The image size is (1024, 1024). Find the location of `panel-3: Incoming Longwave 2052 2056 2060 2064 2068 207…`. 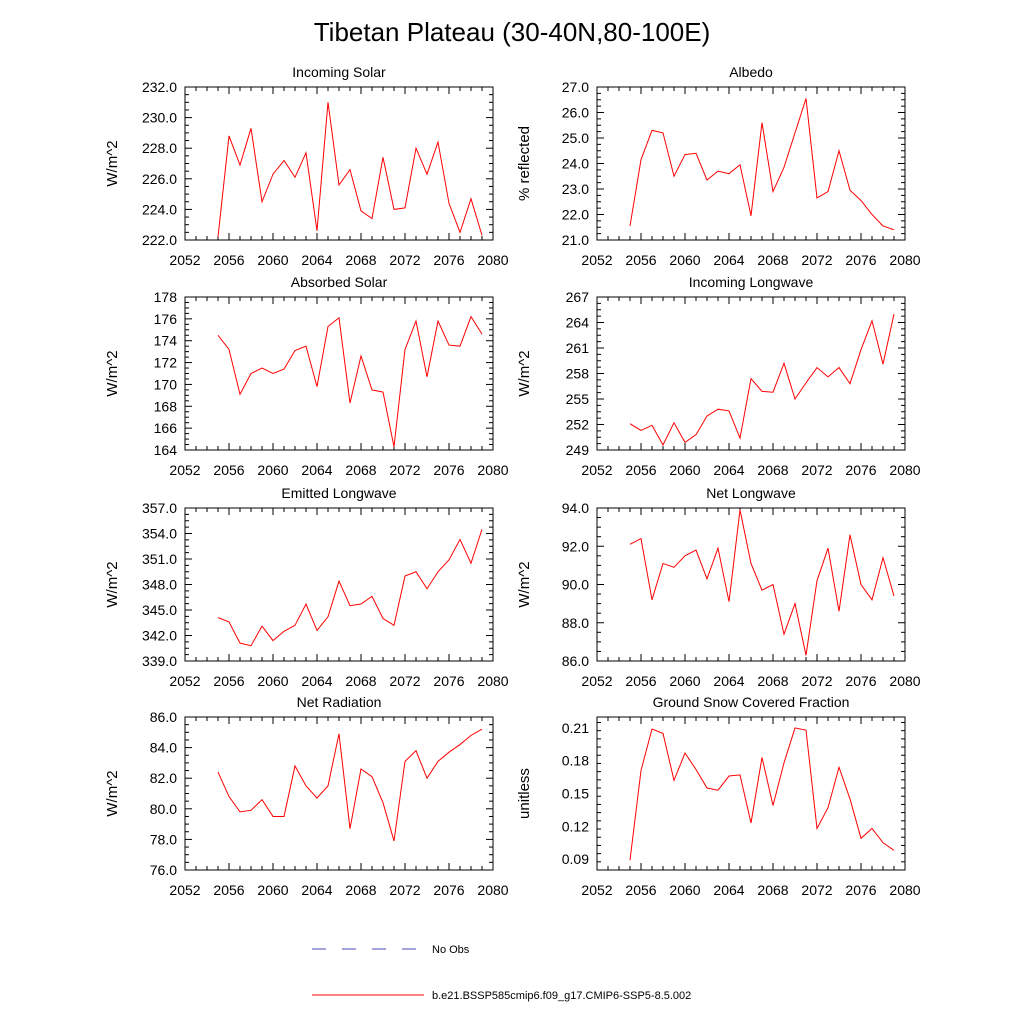

panel-3: Incoming Longwave 2052 2056 2060 2064 2068 207… is located at coordinates (718, 376).